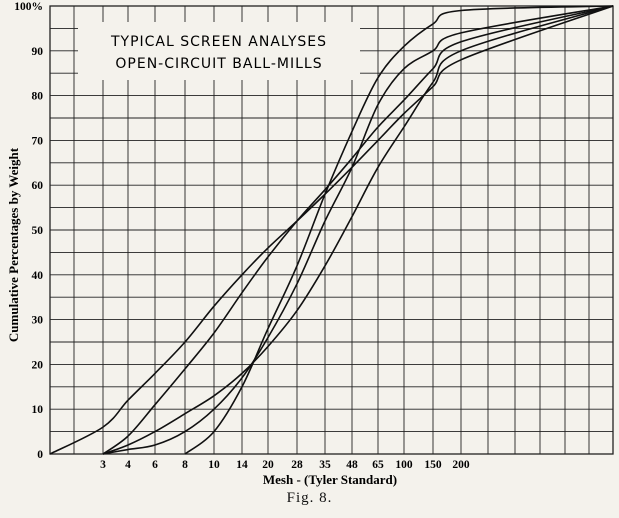  I want to click on y-tick-label: 0, so click(40, 455).